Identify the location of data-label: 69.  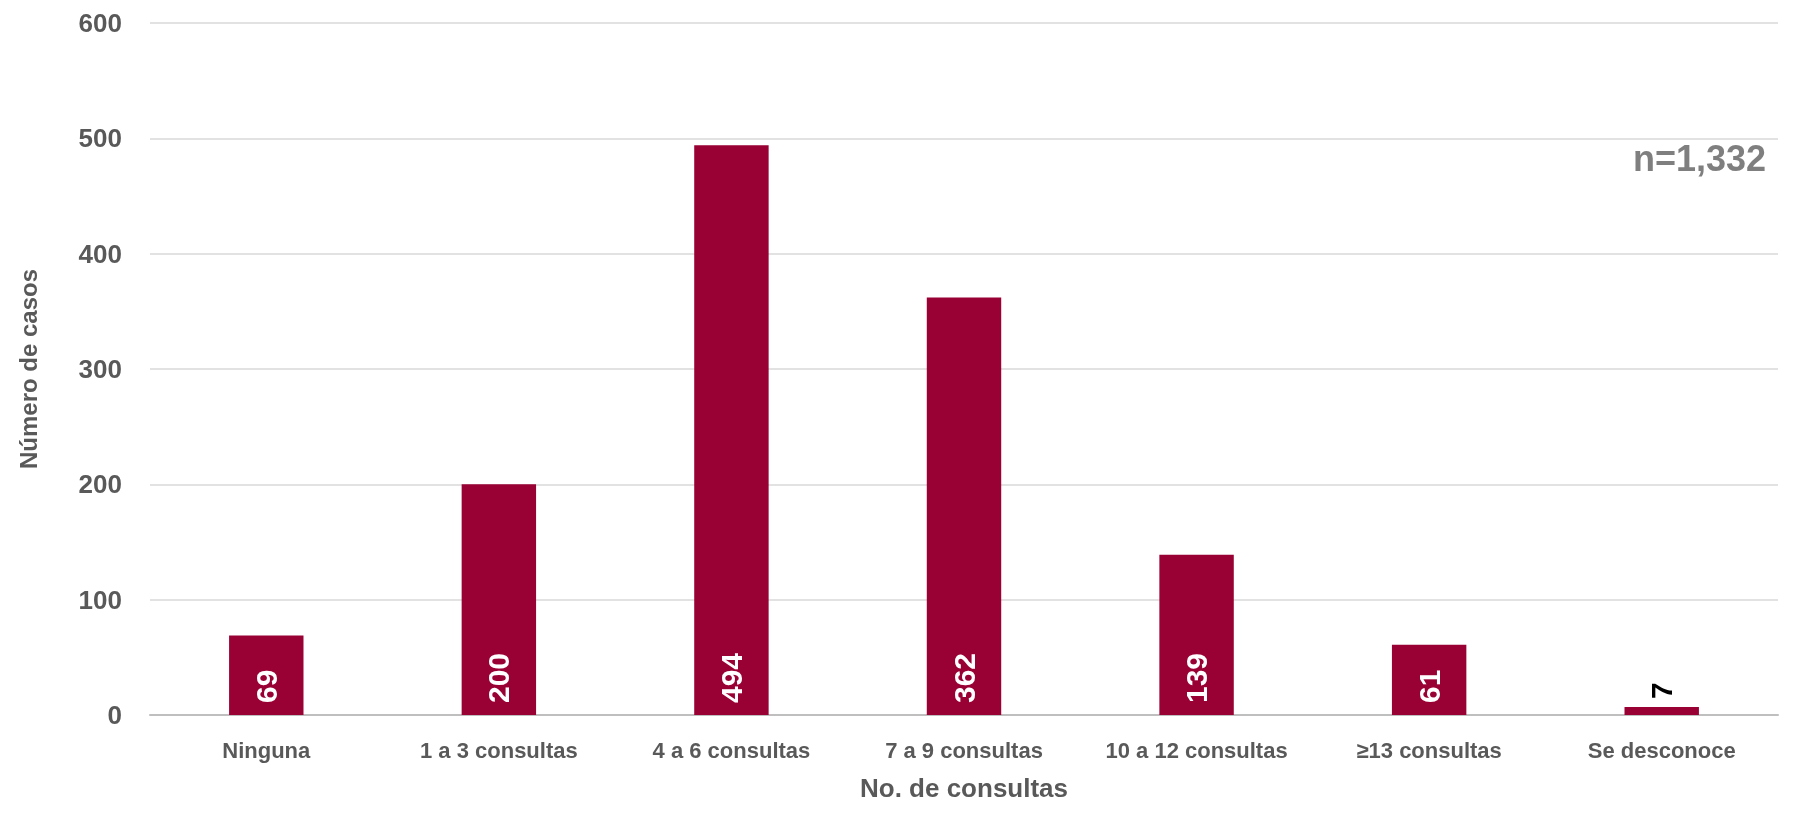
(266, 686).